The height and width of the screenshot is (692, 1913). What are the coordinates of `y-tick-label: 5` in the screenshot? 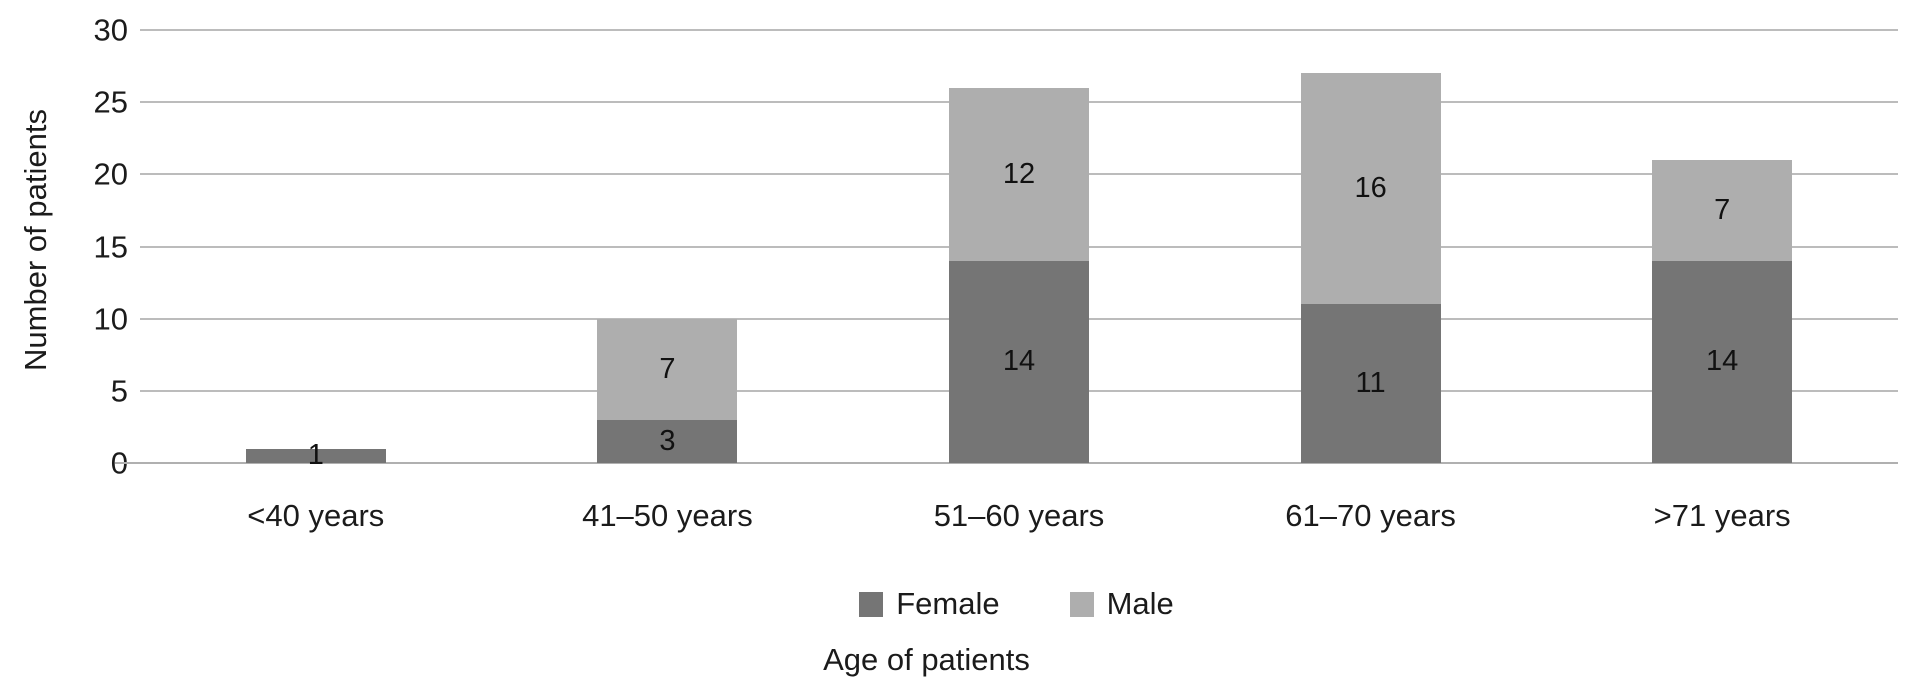 It's located at (119, 391).